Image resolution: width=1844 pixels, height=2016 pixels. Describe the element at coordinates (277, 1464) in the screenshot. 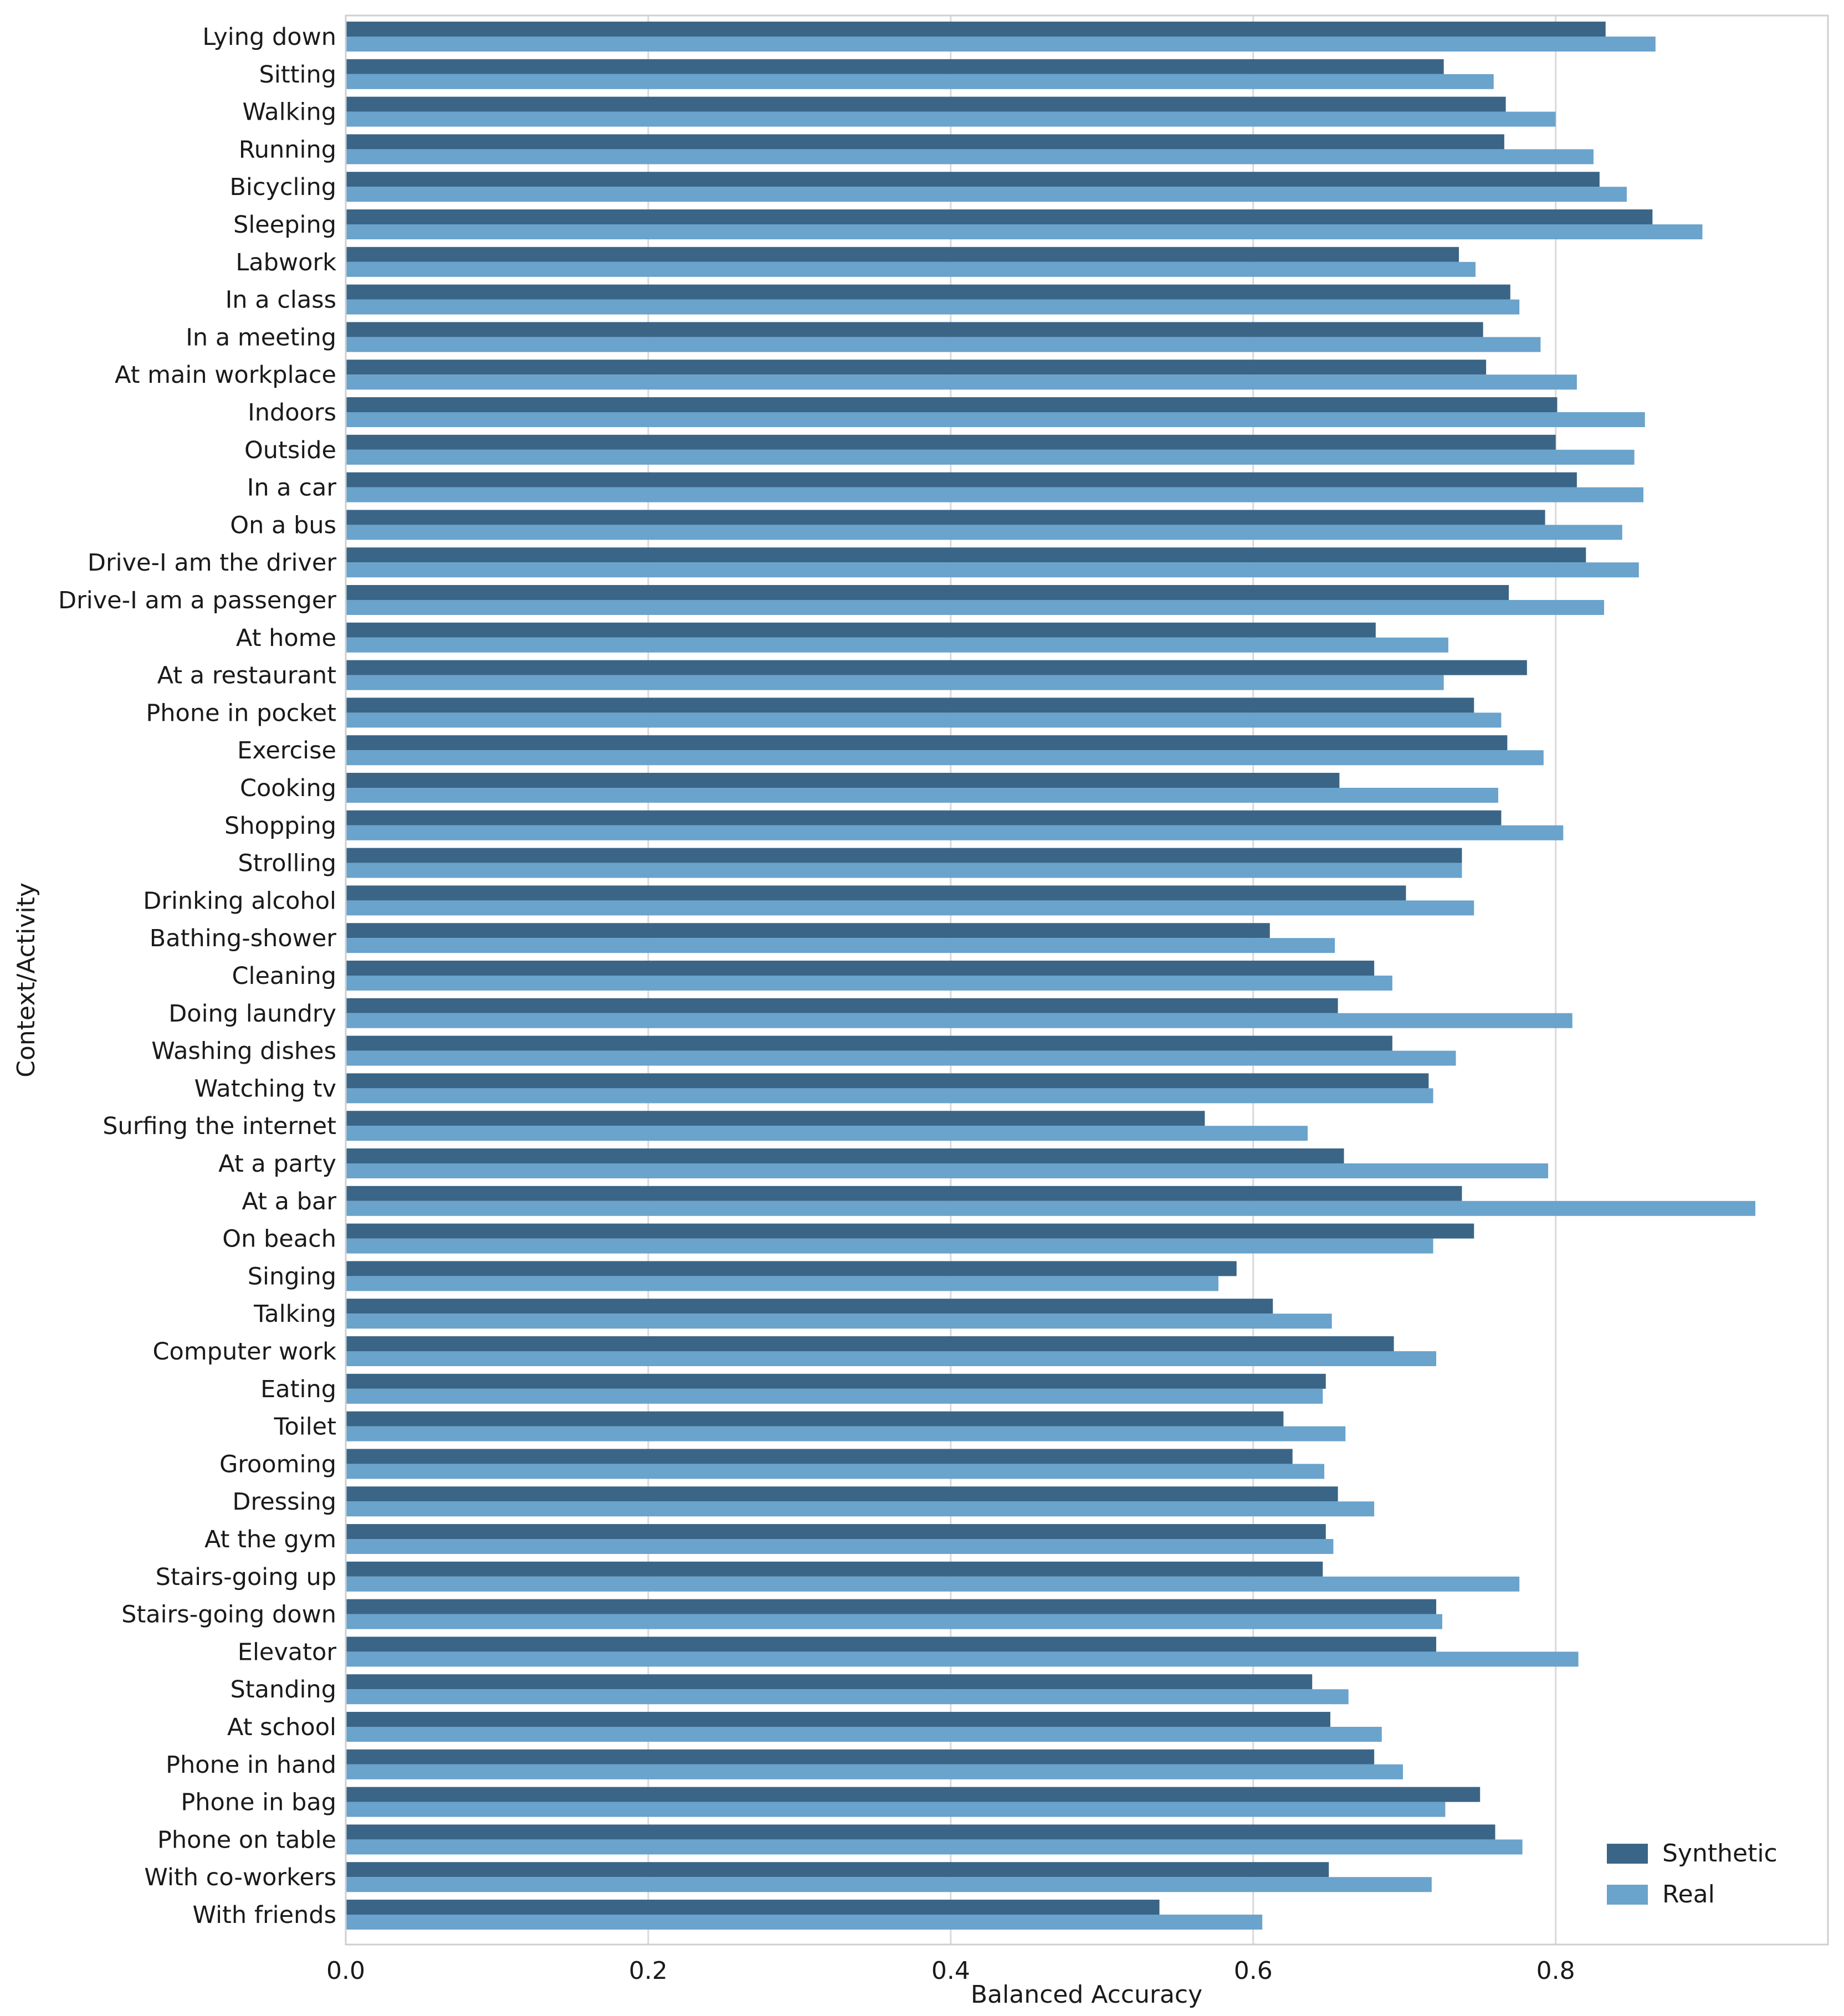

I see `category-label: Grooming` at that location.